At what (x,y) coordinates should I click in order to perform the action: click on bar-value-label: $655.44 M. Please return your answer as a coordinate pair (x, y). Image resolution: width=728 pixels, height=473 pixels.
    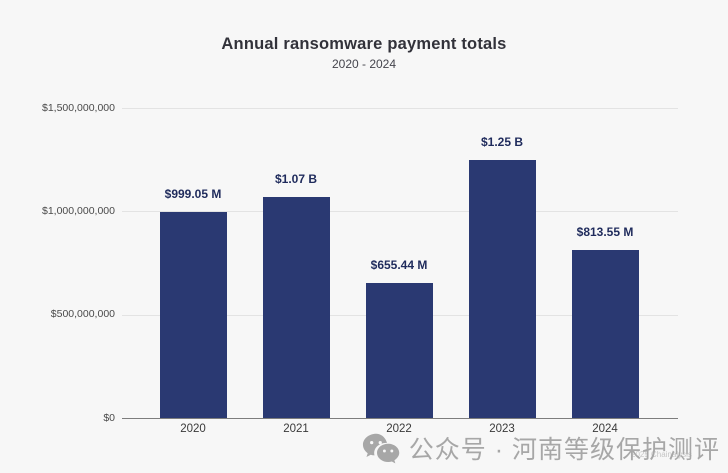
    Looking at the image, I should click on (399, 264).